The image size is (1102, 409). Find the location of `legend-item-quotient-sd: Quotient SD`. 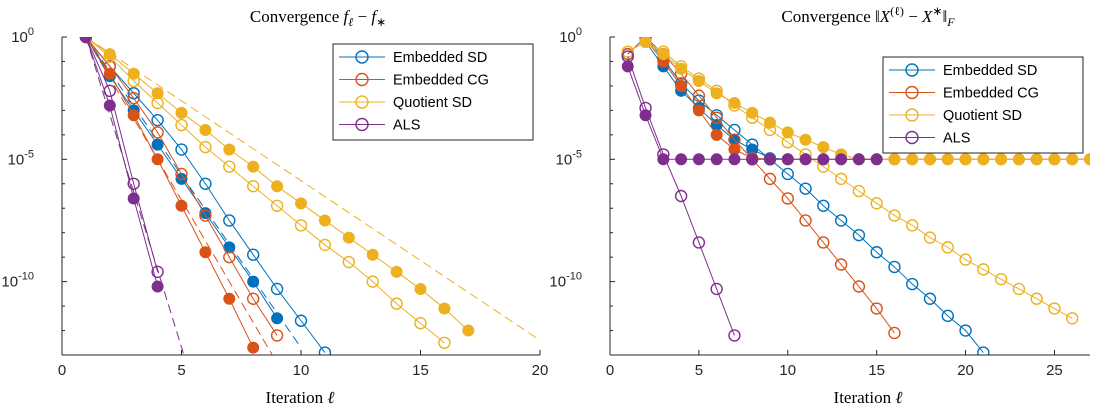

legend-item-quotient-sd: Quotient SD is located at coordinates (955, 116).